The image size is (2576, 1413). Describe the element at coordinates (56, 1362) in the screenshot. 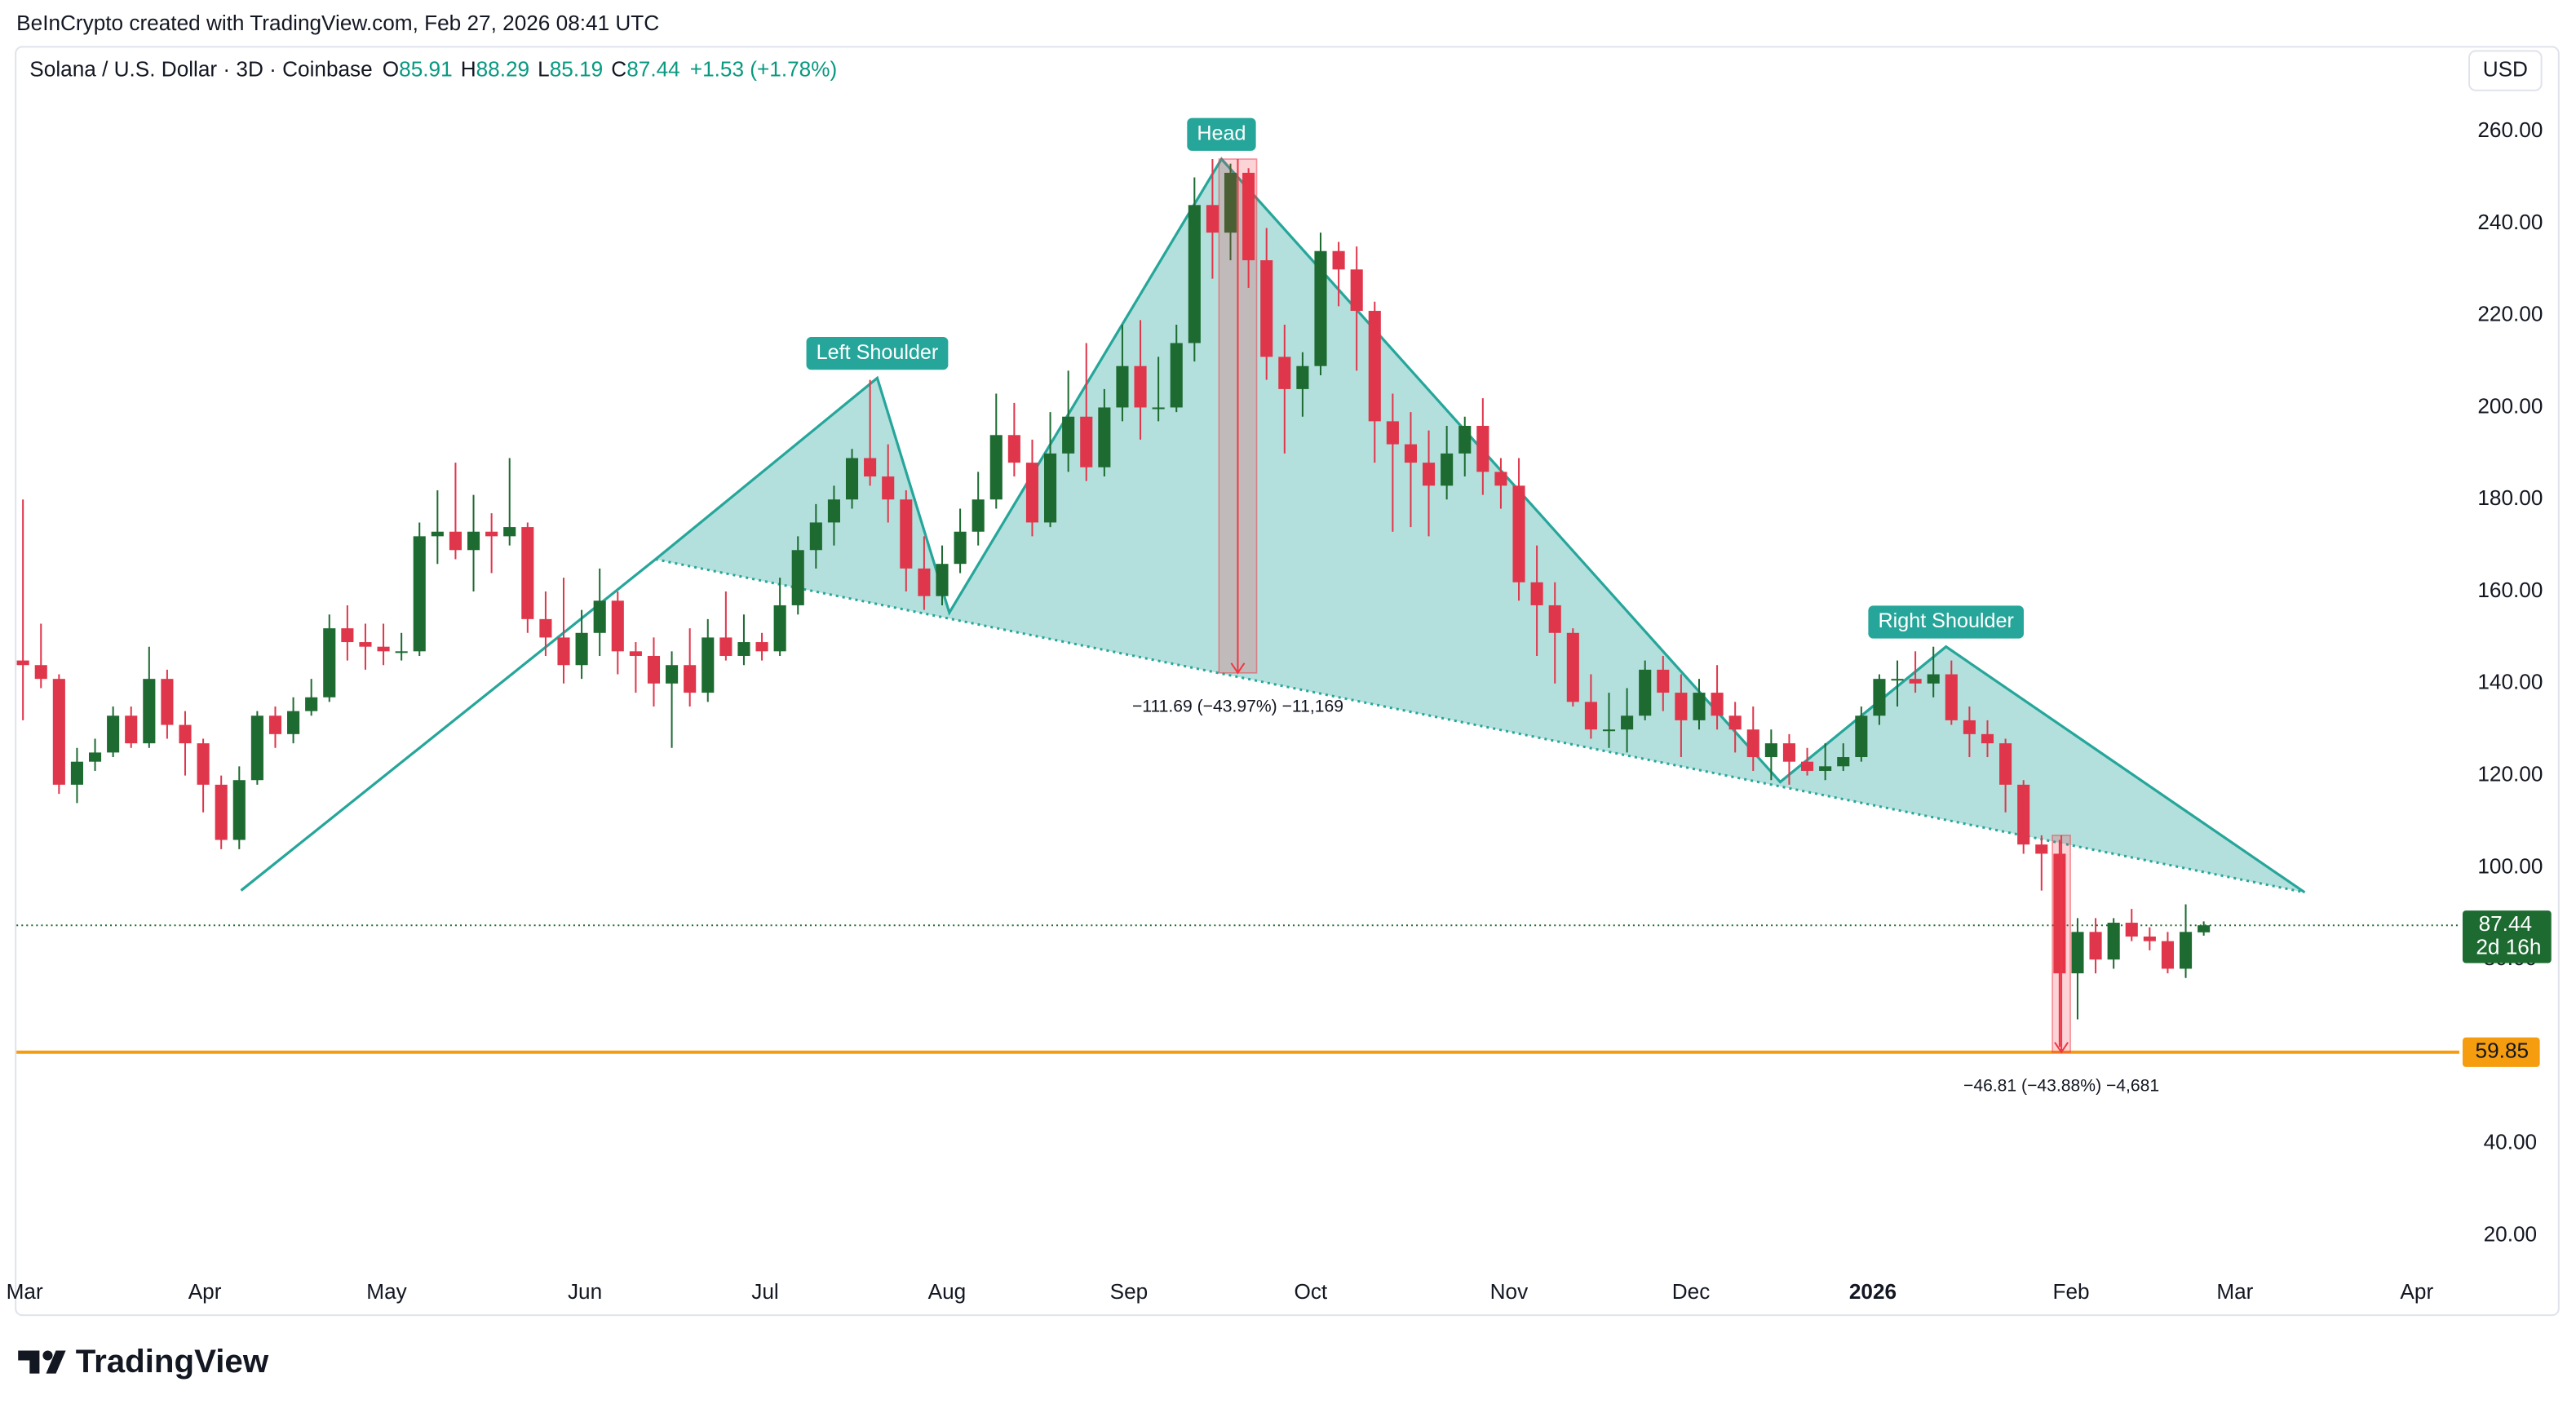

I see `logo-icon` at that location.